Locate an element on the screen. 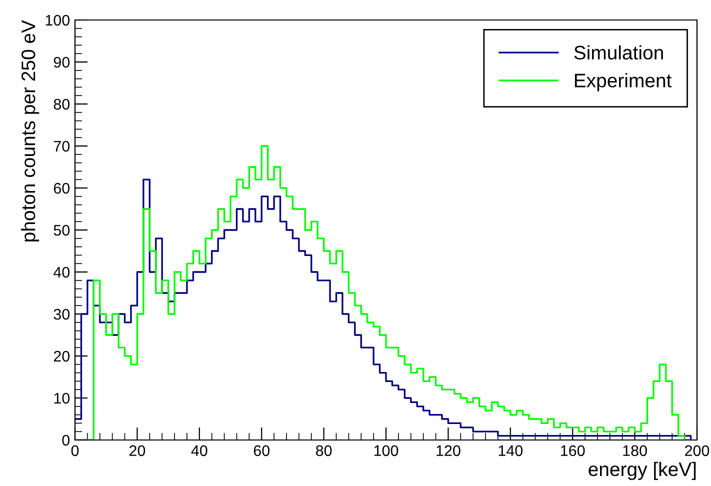  x-tick-label: 160 is located at coordinates (573, 450).